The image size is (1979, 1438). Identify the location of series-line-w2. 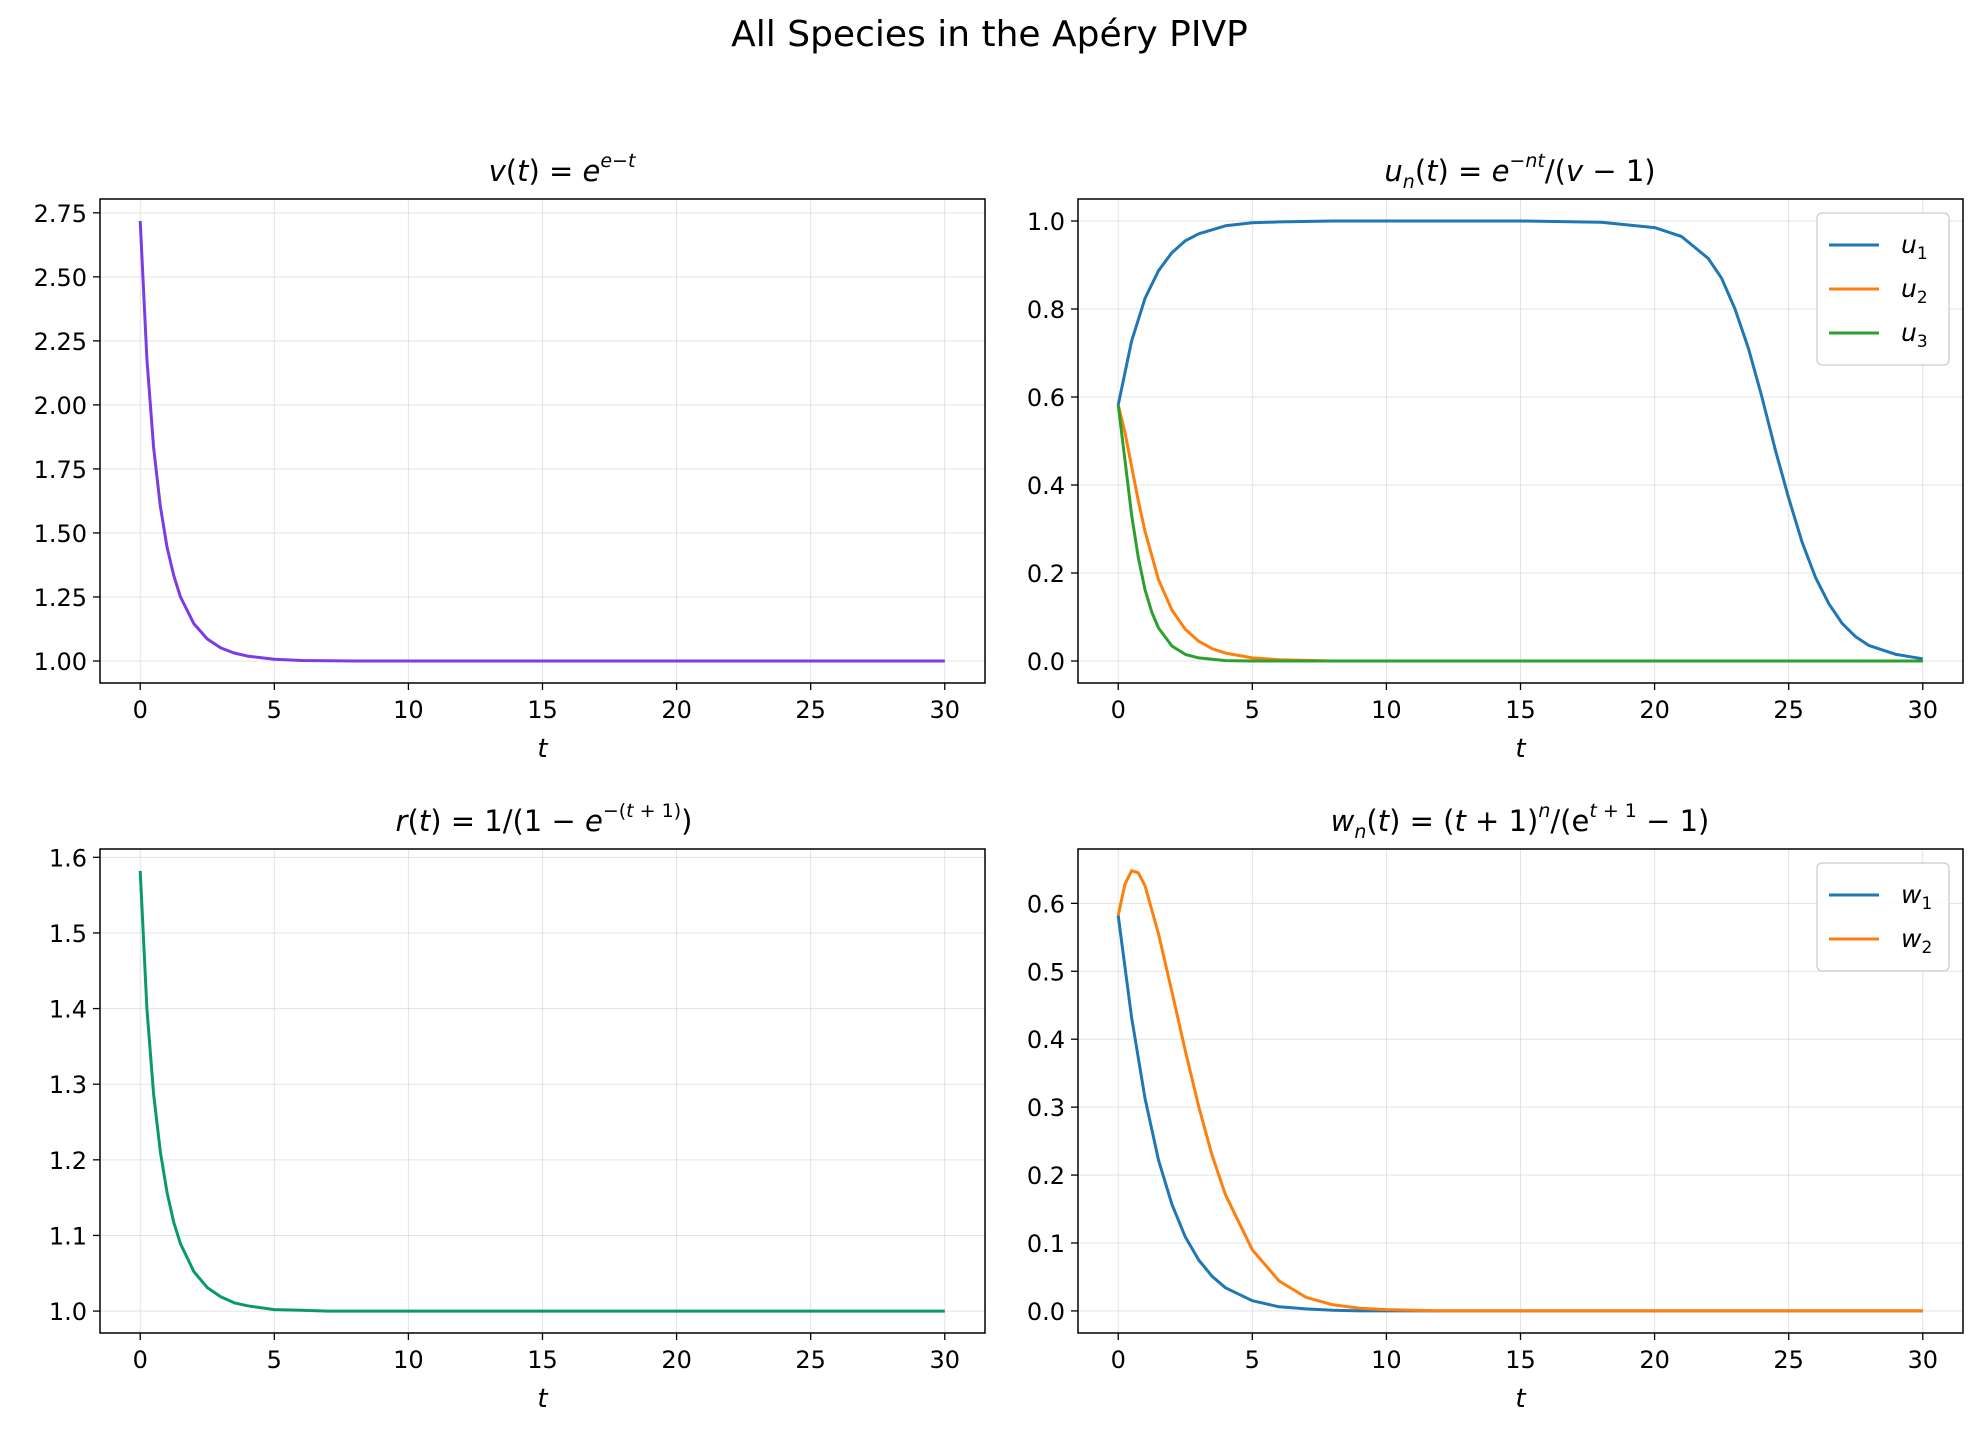
(1519, 1091).